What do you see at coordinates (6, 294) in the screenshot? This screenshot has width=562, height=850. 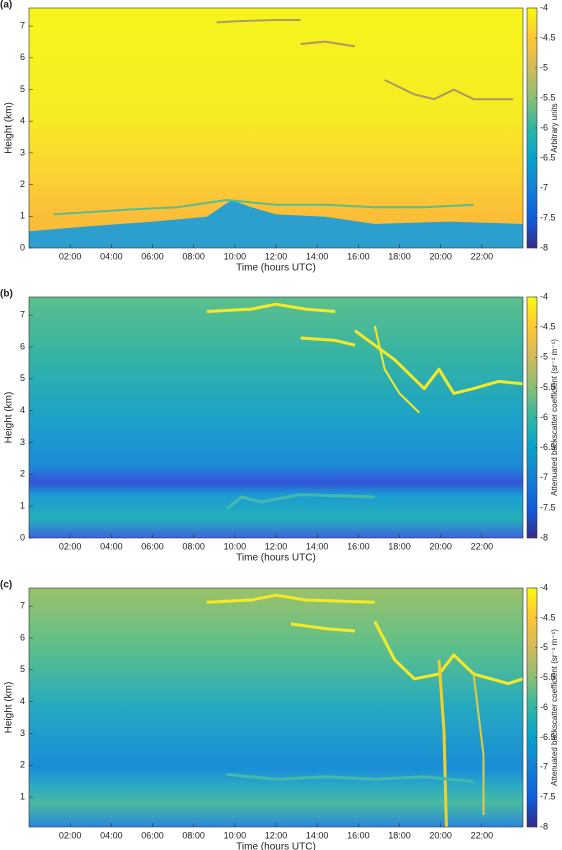 I see `panel-label: (b)` at bounding box center [6, 294].